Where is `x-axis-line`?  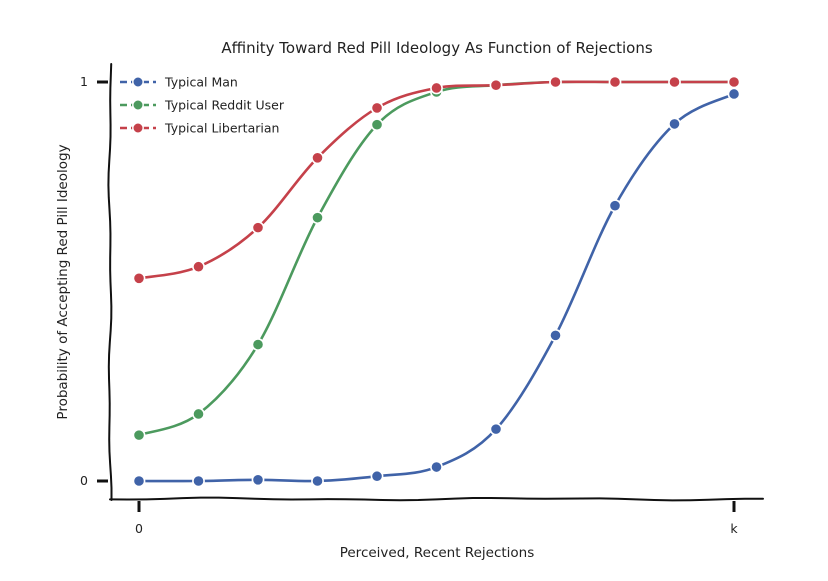
x-axis-line is located at coordinates (436, 499).